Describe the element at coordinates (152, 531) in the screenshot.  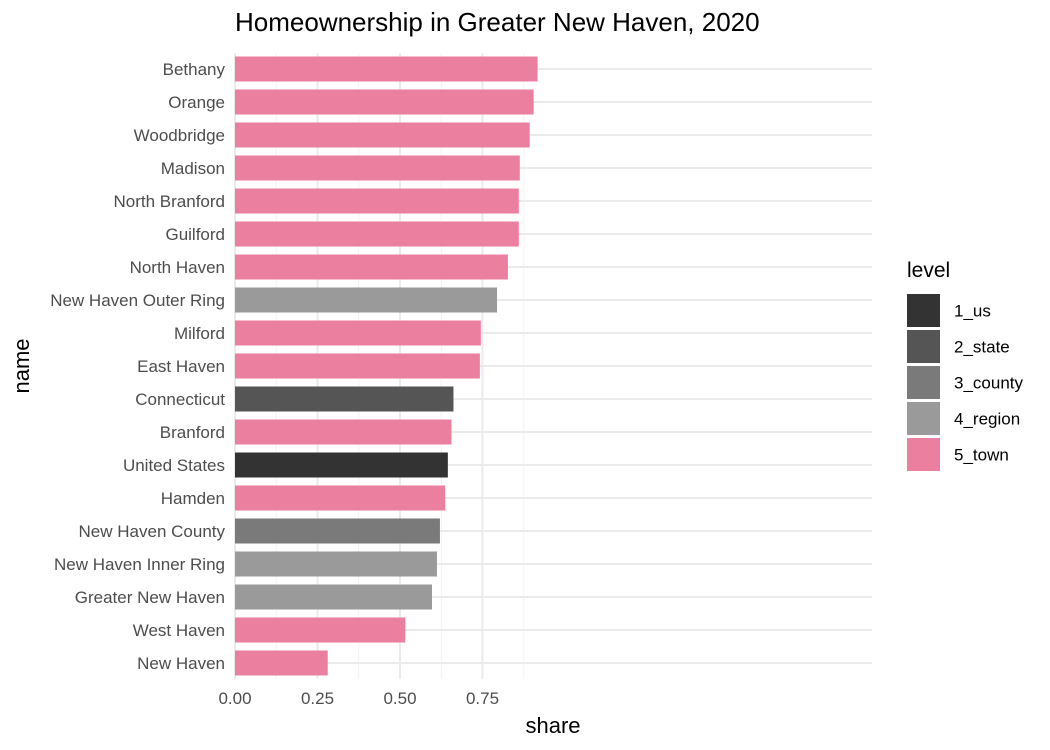
I see `y-tick-label: New Haven County` at that location.